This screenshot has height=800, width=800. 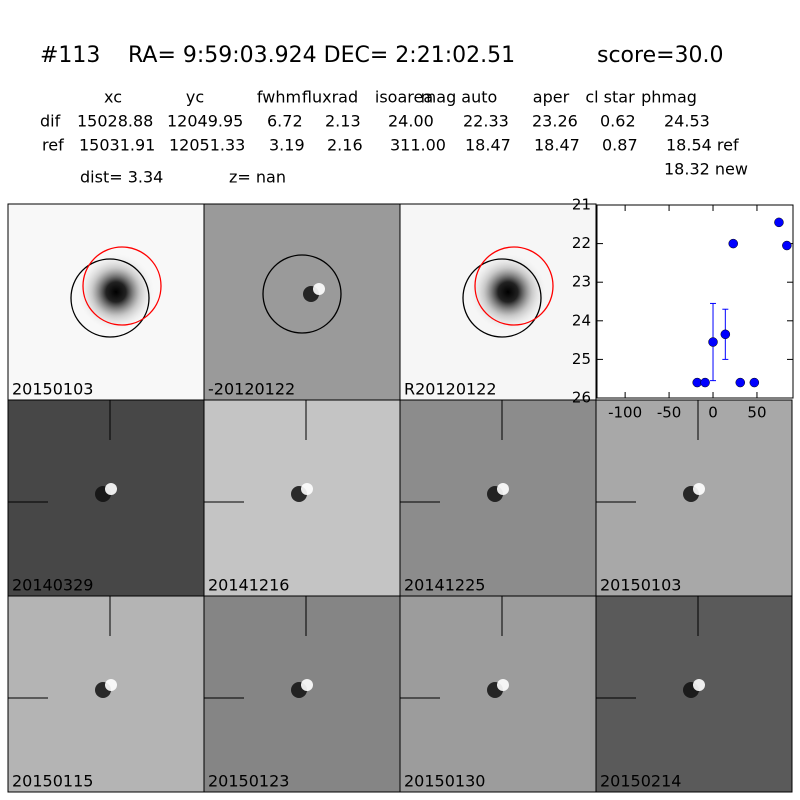 I want to click on plot-area, so click(x=695, y=301).